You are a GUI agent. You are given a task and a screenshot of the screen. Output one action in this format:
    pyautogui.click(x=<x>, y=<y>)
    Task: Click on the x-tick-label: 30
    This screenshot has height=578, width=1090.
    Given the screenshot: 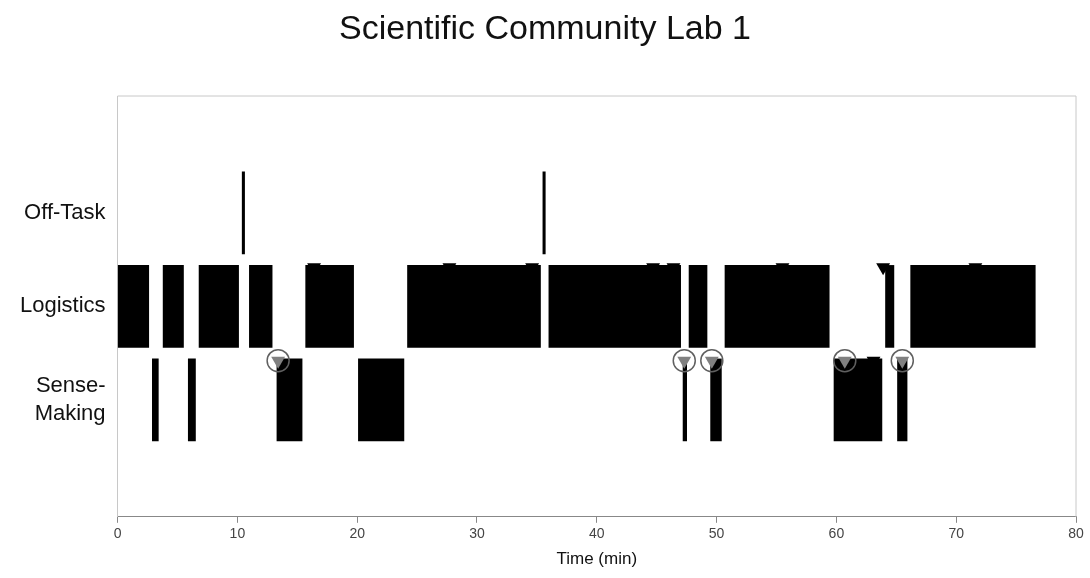 What is the action you would take?
    pyautogui.click(x=477, y=533)
    